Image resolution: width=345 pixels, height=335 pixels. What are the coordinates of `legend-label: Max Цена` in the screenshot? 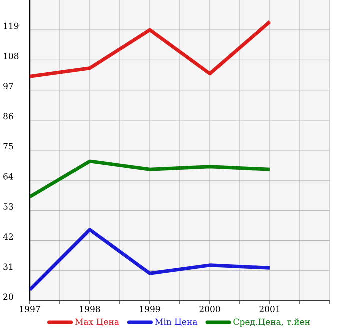 It's located at (97, 322).